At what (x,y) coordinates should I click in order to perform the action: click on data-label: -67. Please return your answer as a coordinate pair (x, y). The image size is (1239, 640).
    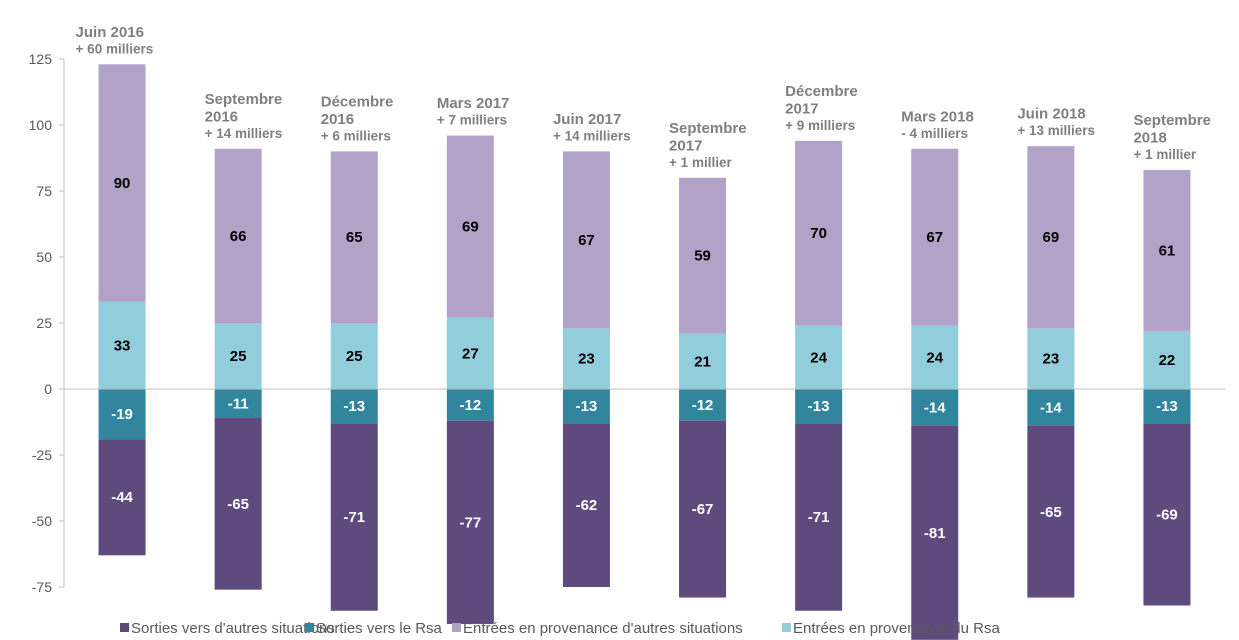
    Looking at the image, I should click on (703, 509).